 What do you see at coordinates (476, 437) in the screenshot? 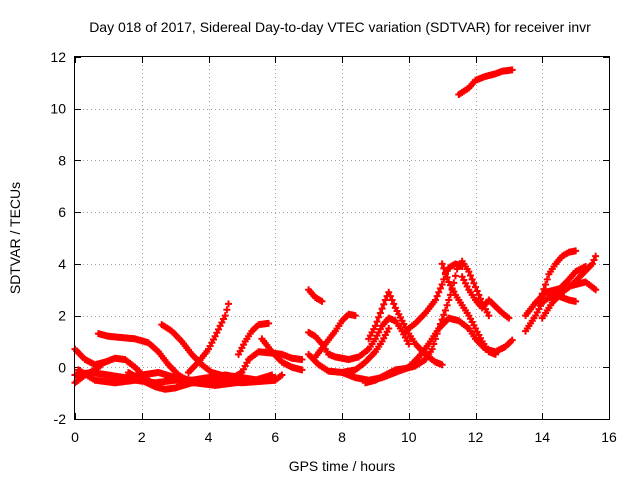
I see `x-tick-label: 12` at bounding box center [476, 437].